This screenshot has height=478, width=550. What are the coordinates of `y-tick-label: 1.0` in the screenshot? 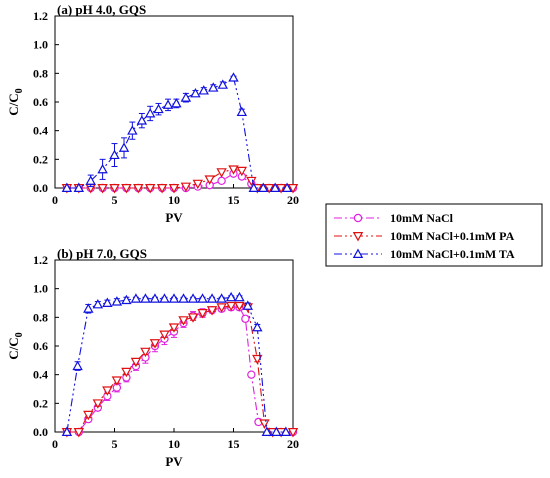 It's located at (40, 289).